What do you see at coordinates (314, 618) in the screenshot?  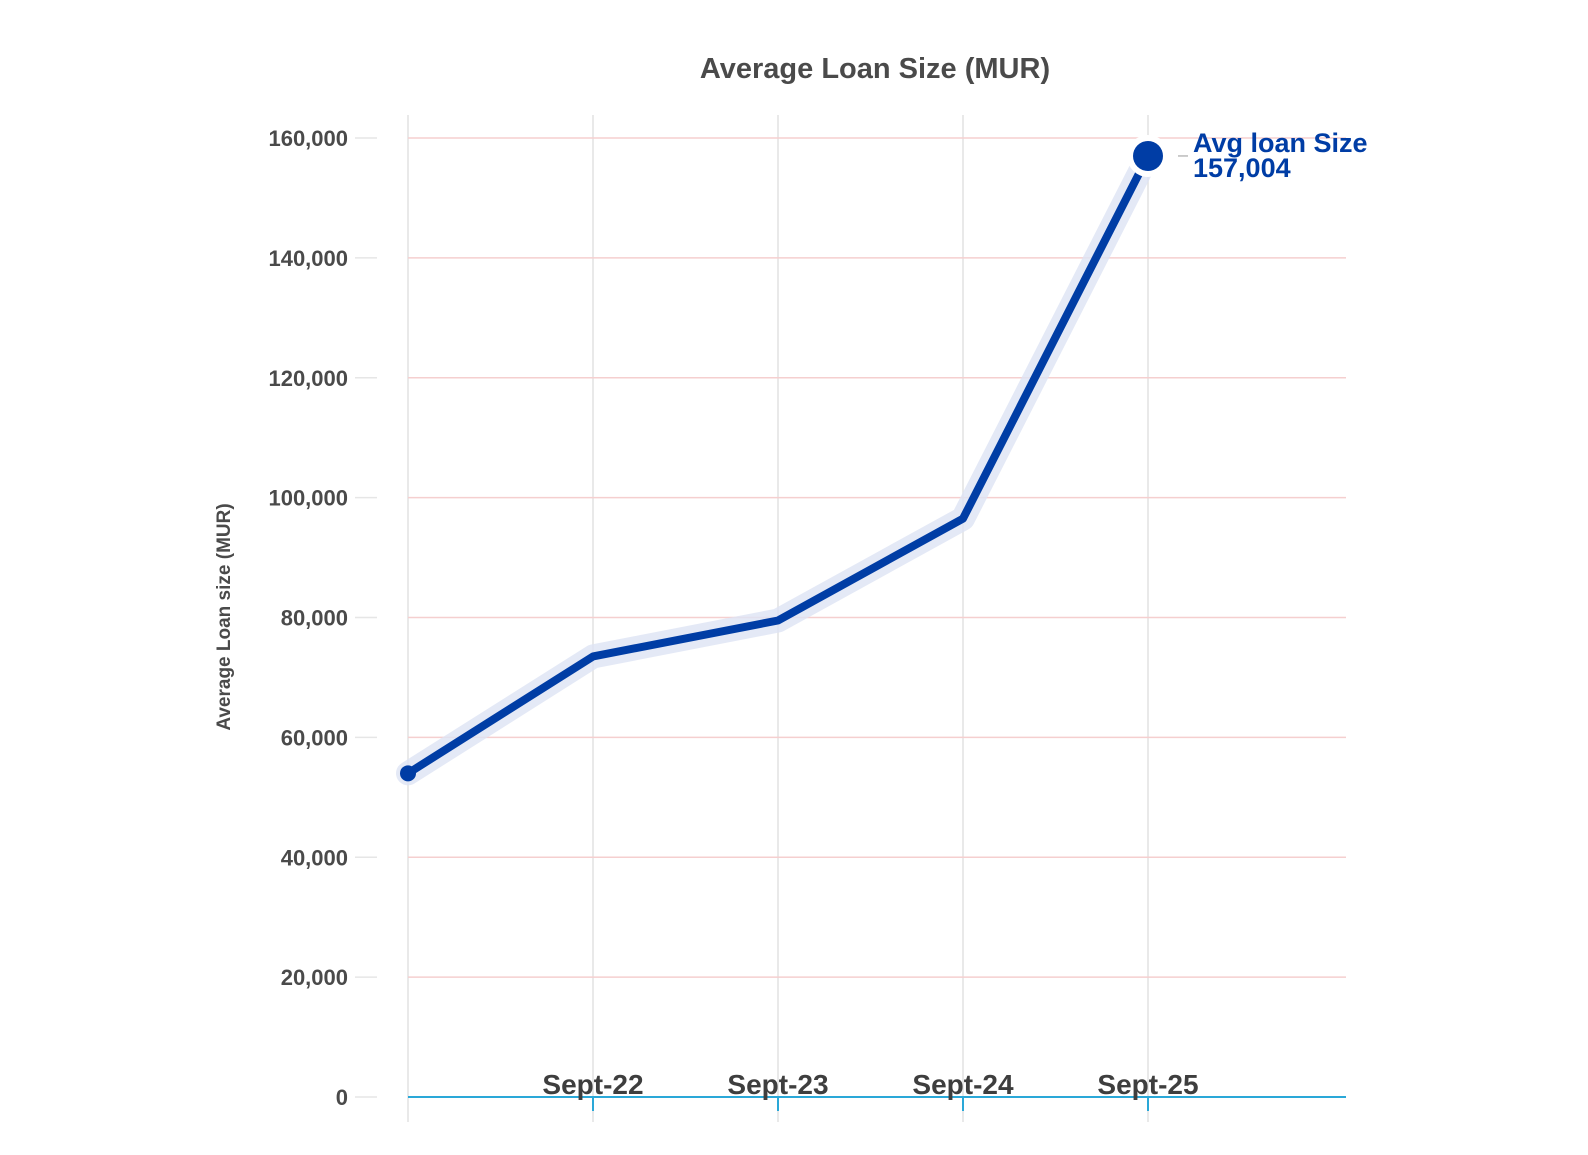 I see `y-tick-label: 80,000` at bounding box center [314, 618].